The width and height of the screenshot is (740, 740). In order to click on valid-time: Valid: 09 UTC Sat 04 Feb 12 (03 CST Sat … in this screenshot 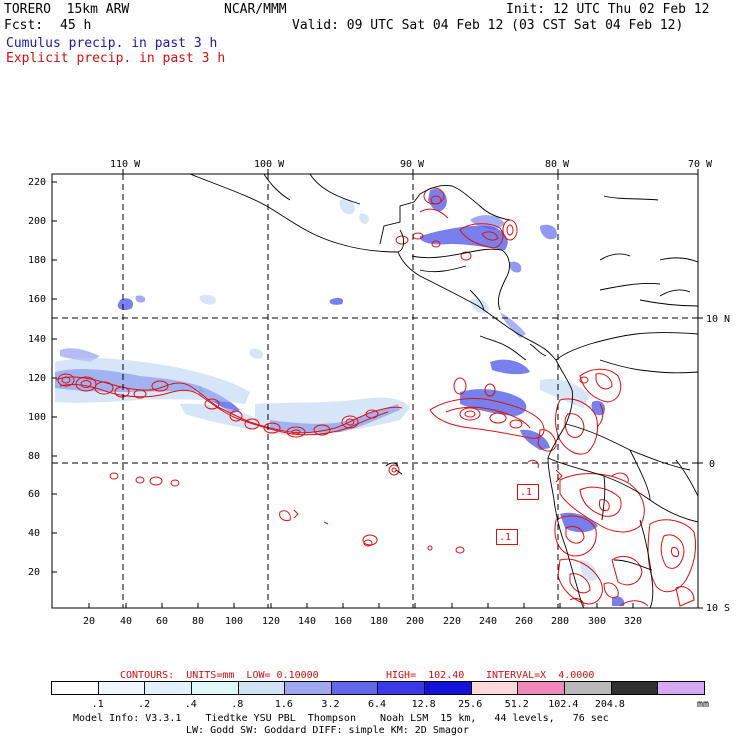, I will do `click(488, 25)`.